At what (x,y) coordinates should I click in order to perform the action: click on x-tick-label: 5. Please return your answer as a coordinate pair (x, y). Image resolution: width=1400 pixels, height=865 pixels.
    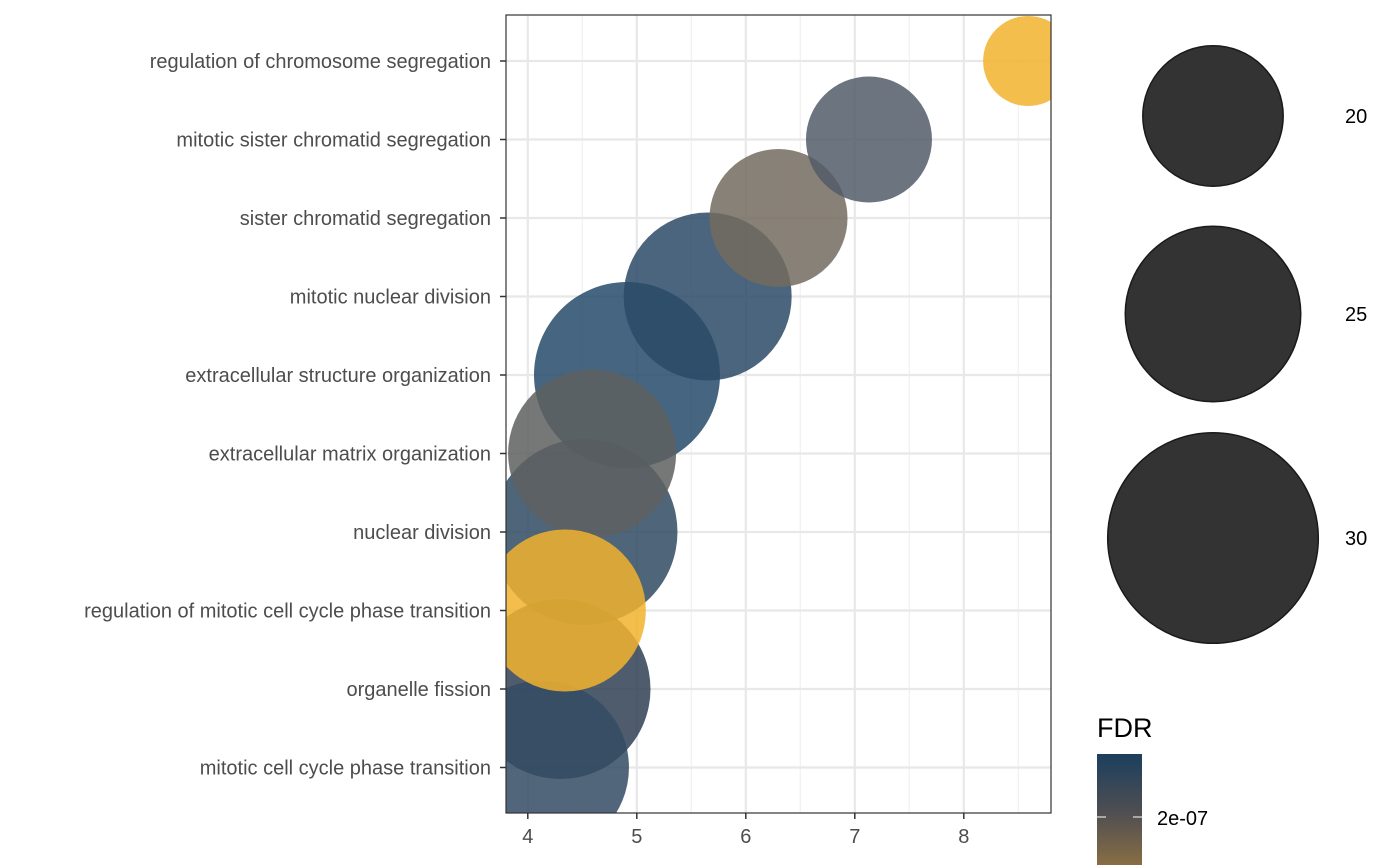
    Looking at the image, I should click on (636, 837).